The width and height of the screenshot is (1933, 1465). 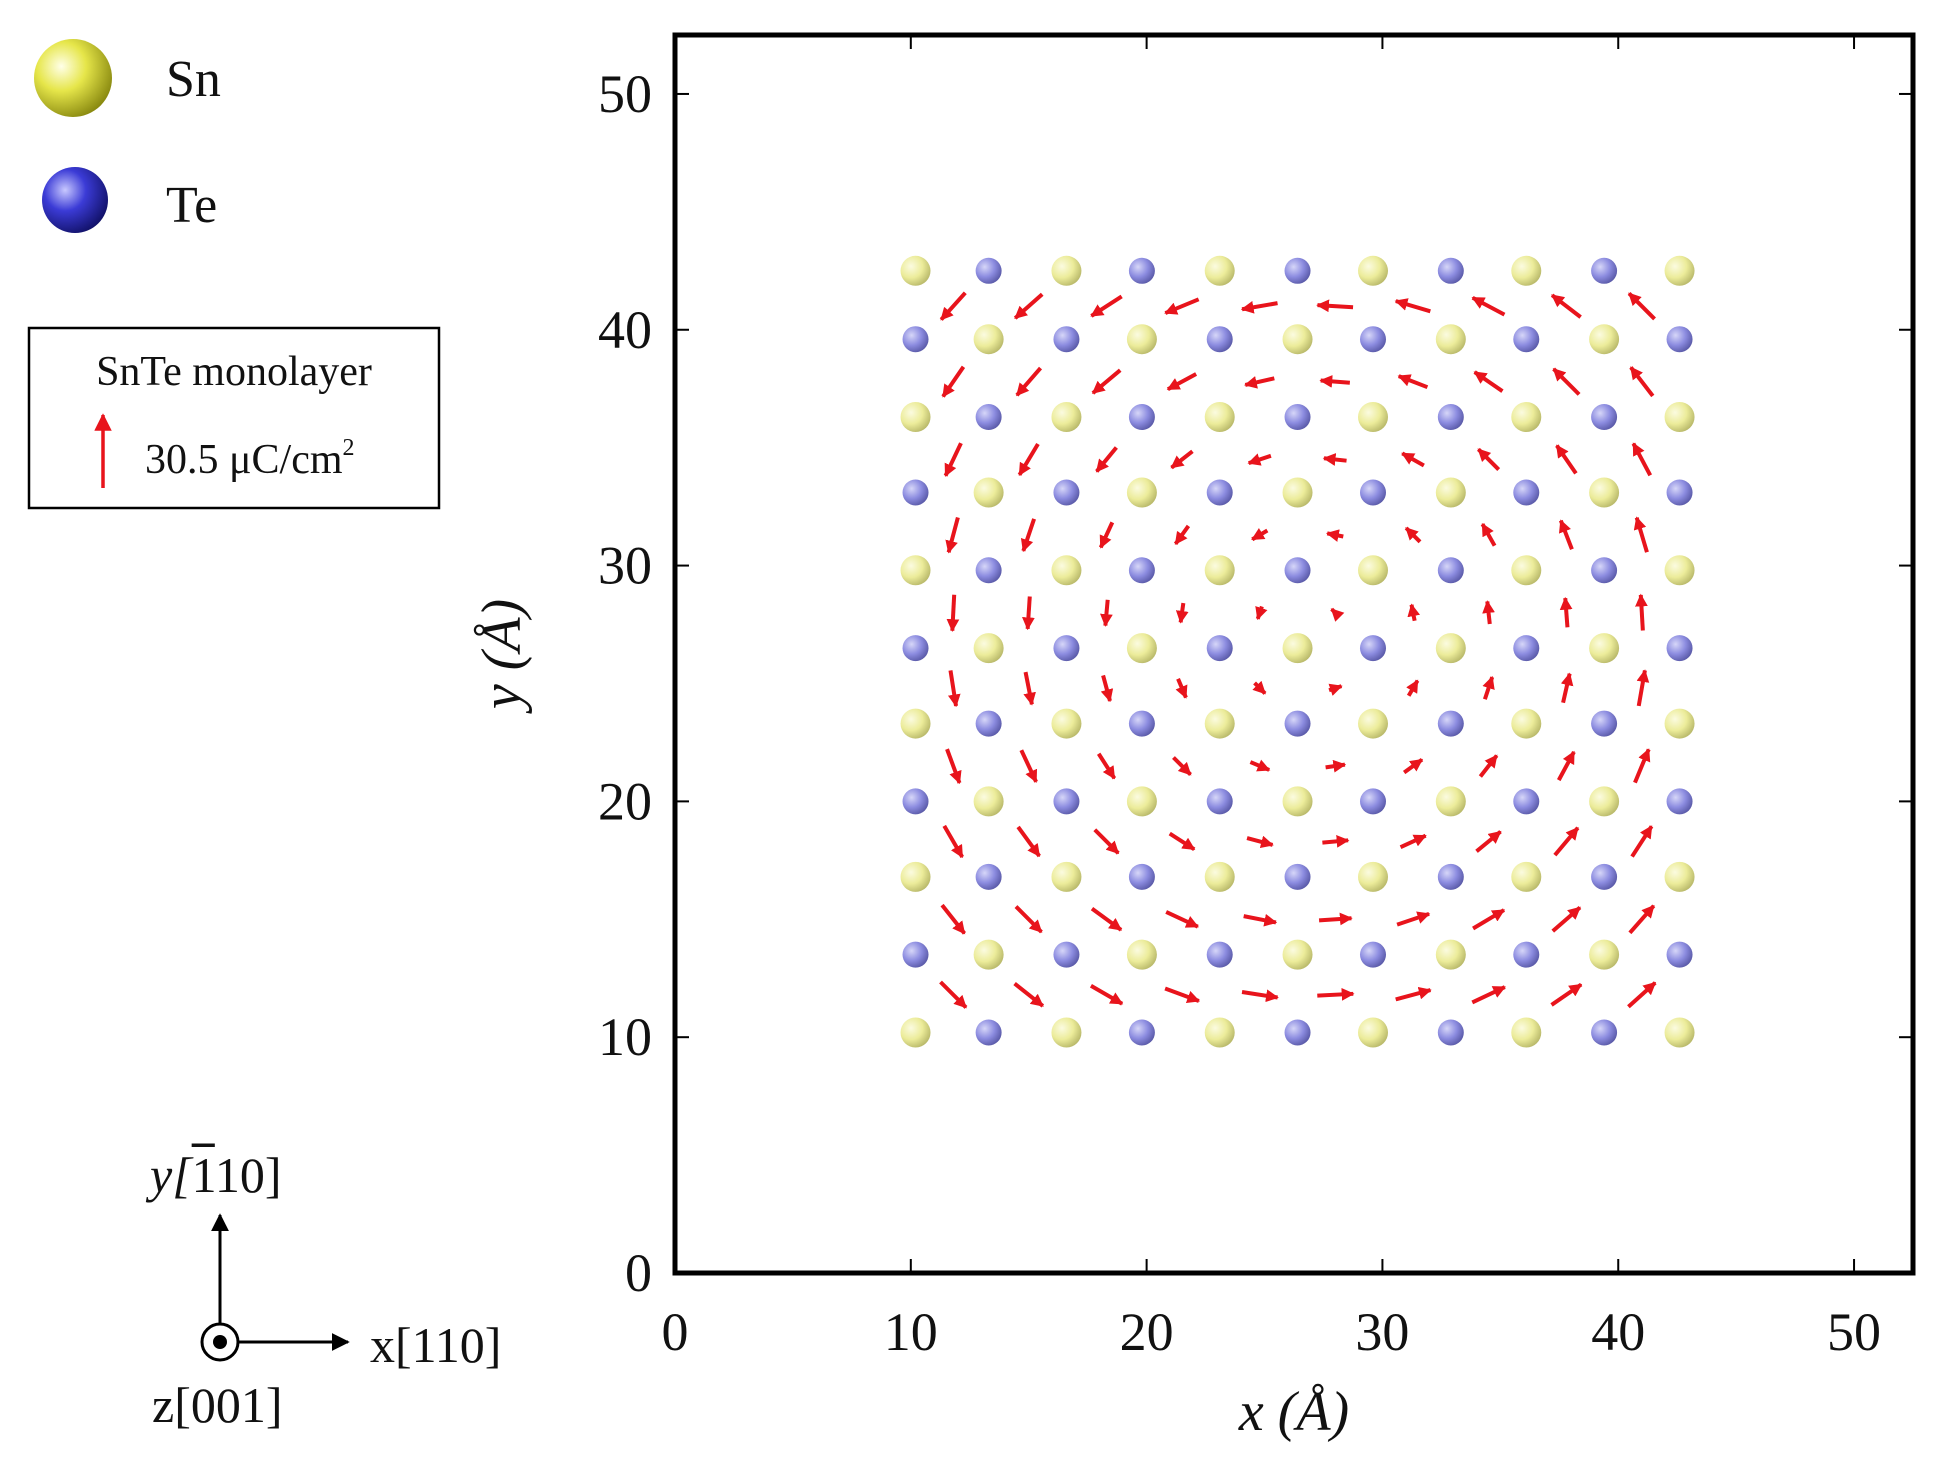 I want to click on te-legend-label: Te, so click(x=191, y=205).